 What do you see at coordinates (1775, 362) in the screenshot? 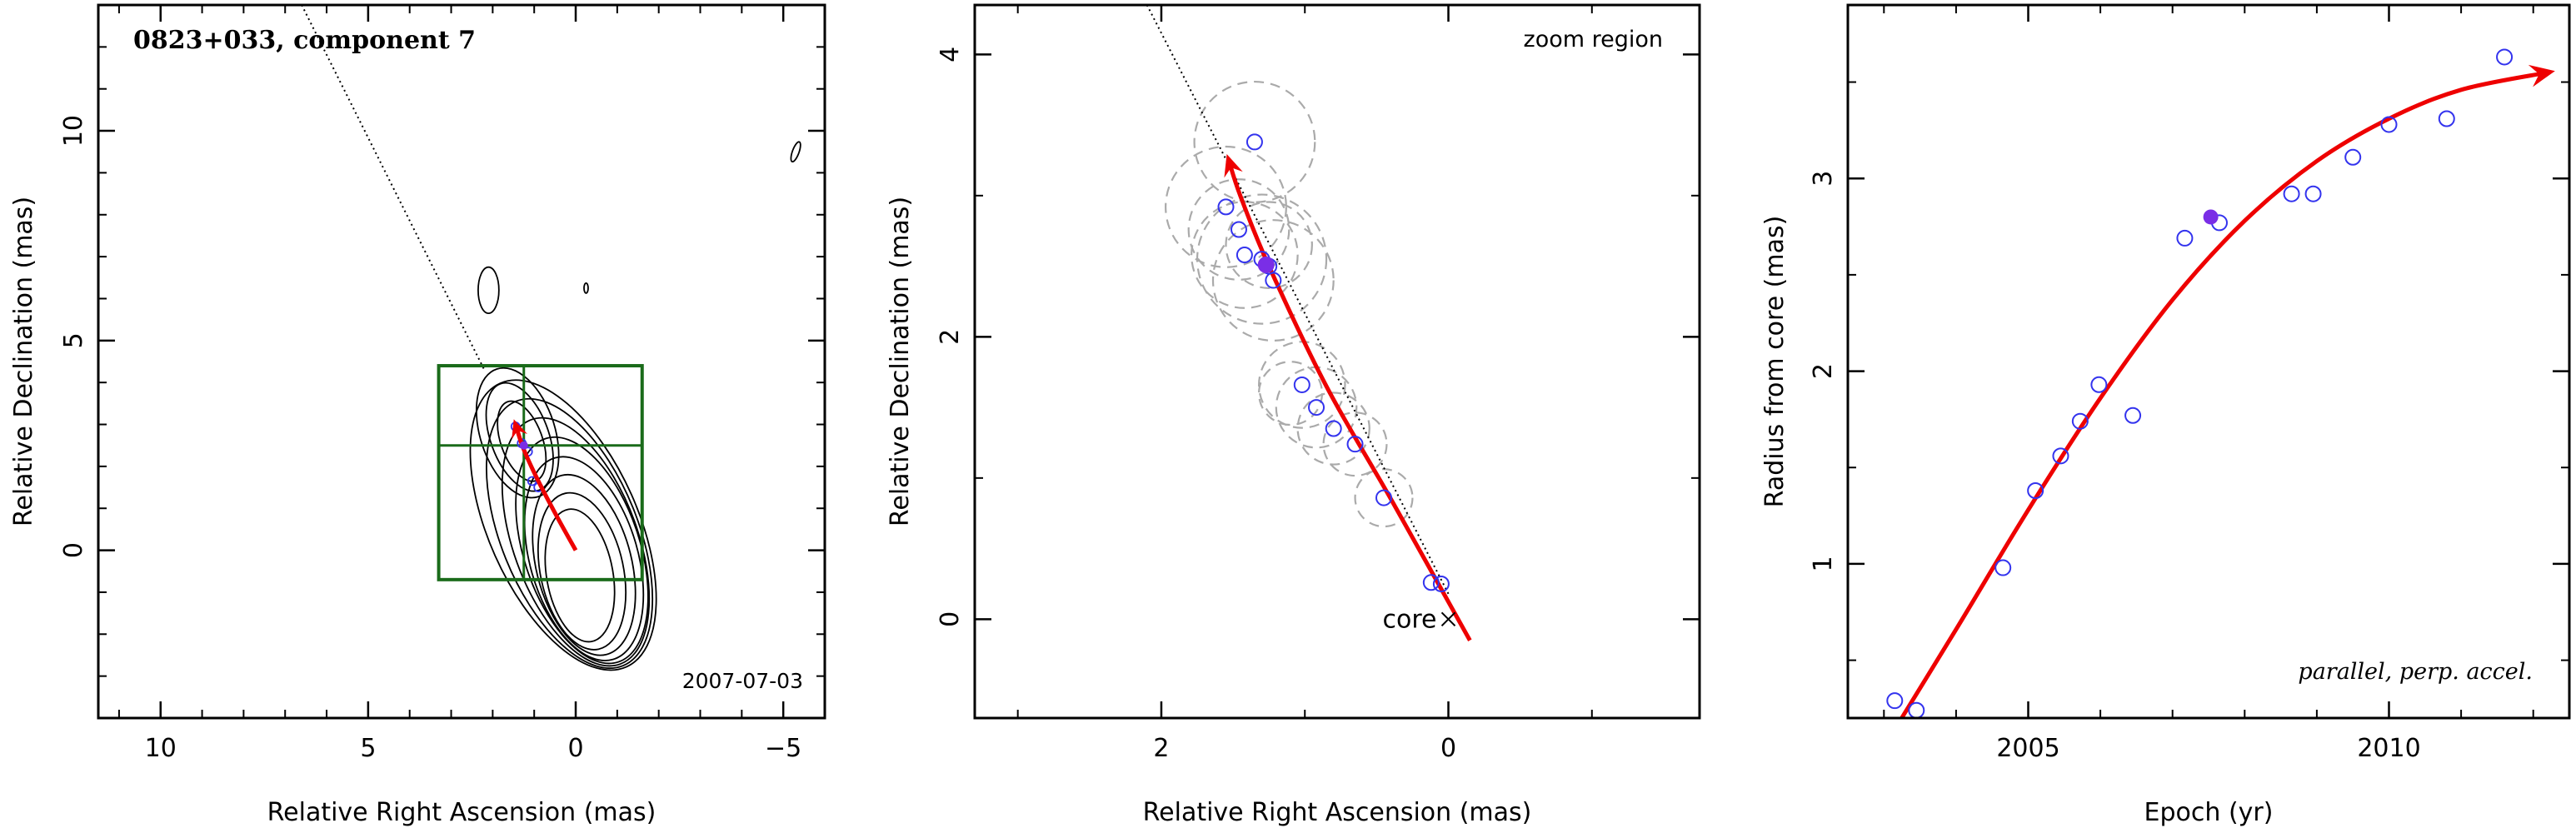
I see `y-axis-label: Radius from core (mas)` at bounding box center [1775, 362].